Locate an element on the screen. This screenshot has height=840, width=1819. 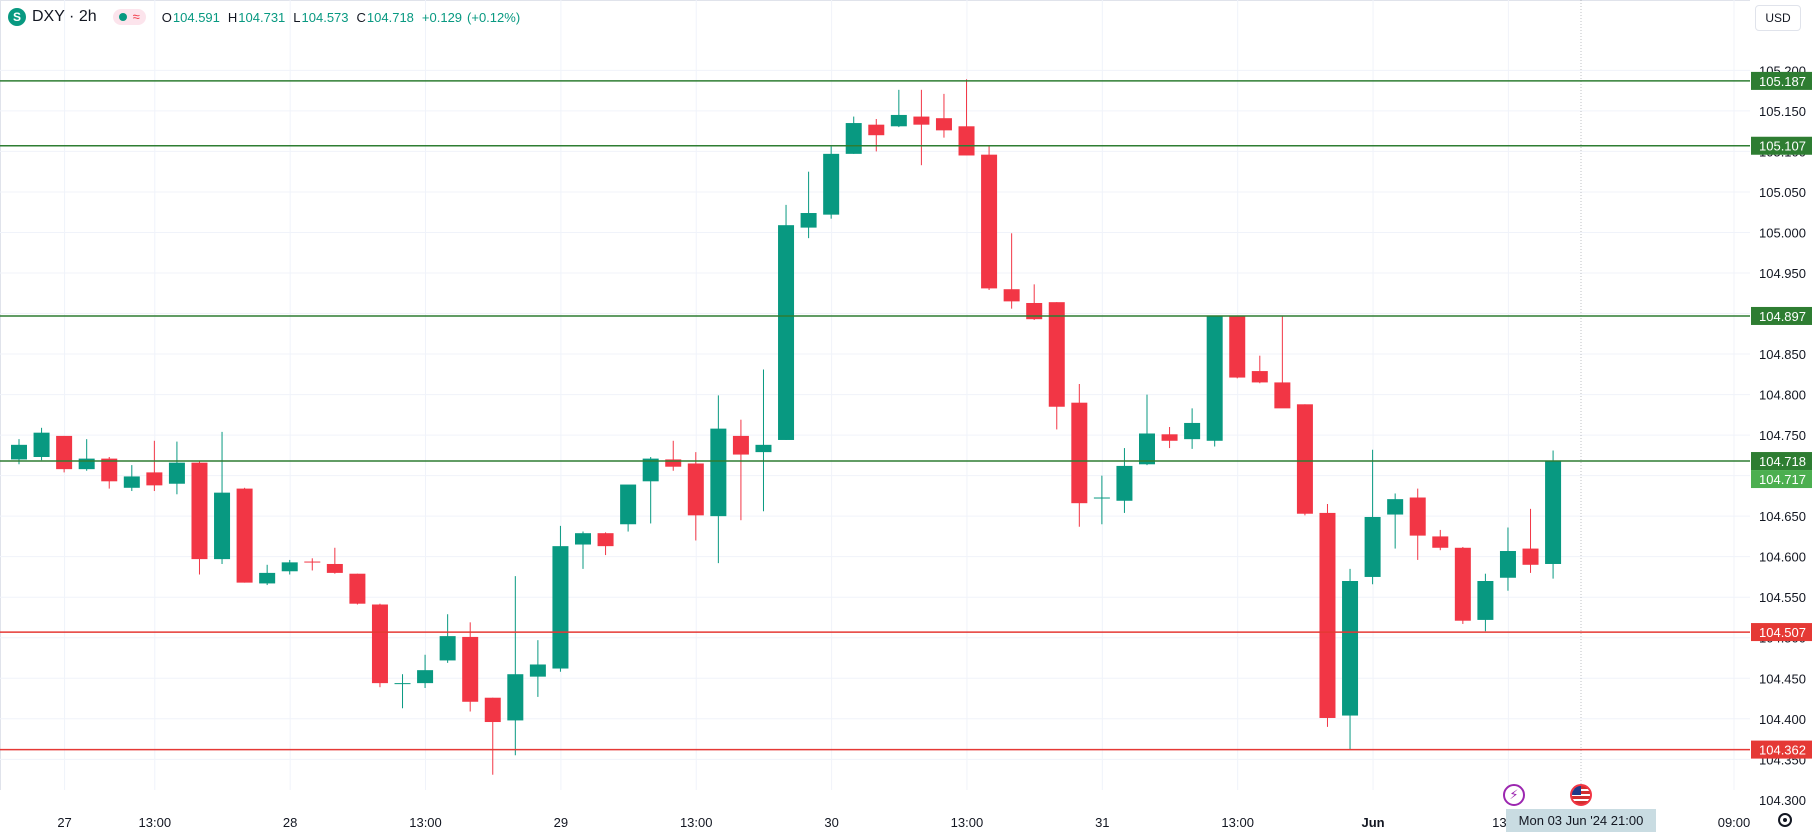
settings-icon is located at coordinates (1785, 820).